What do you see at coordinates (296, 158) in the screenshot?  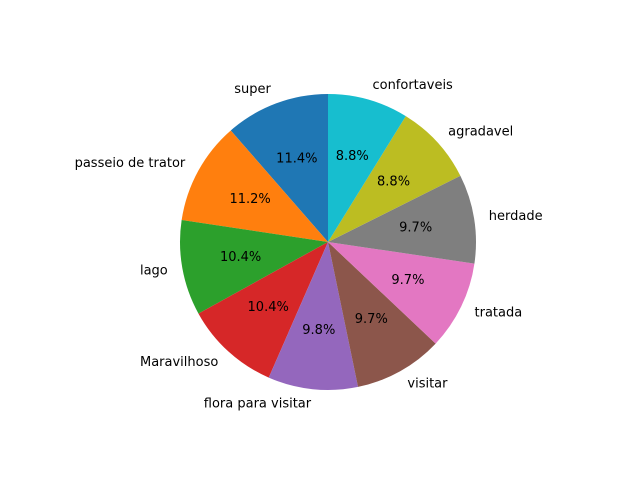 I see `pie-pct-label-super: 11.4%` at bounding box center [296, 158].